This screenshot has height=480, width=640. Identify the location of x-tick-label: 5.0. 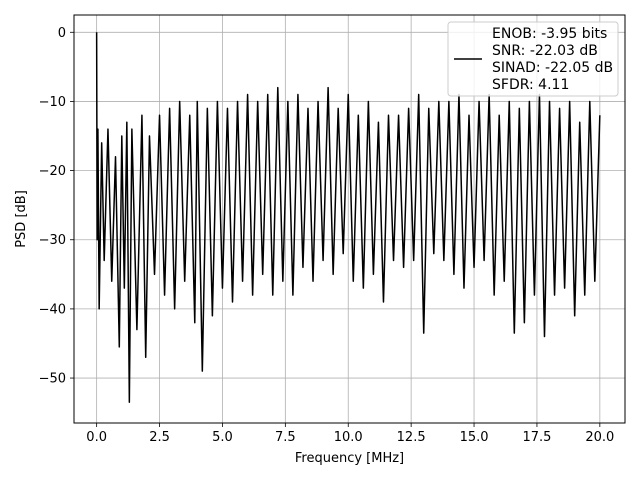
(222, 437).